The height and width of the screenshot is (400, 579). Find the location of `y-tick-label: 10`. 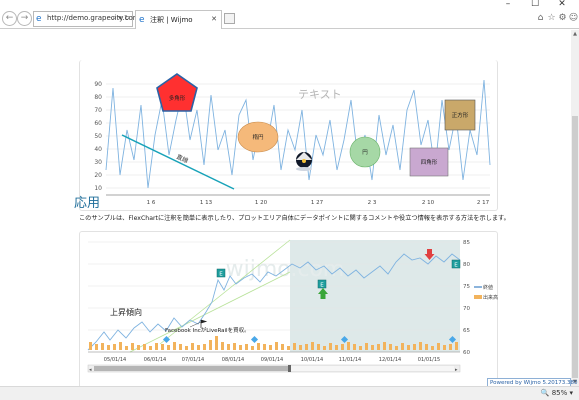

y-tick-label: 10 is located at coordinates (98, 188).